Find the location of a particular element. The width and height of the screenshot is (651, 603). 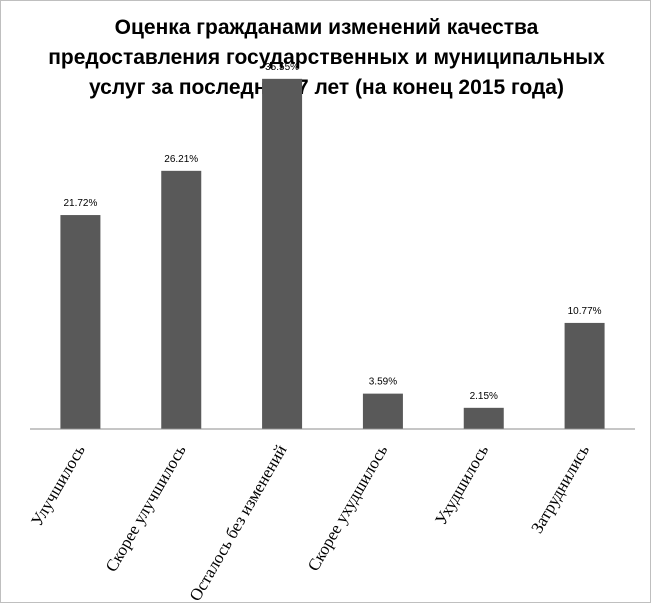

data-label: 35.55% is located at coordinates (282, 67).